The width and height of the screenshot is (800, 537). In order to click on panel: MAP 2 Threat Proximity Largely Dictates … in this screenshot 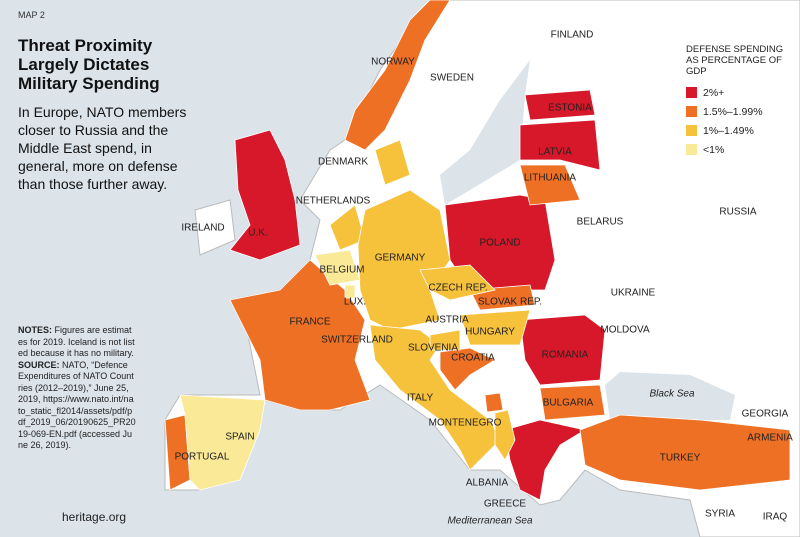, I will do `click(94, 96)`.